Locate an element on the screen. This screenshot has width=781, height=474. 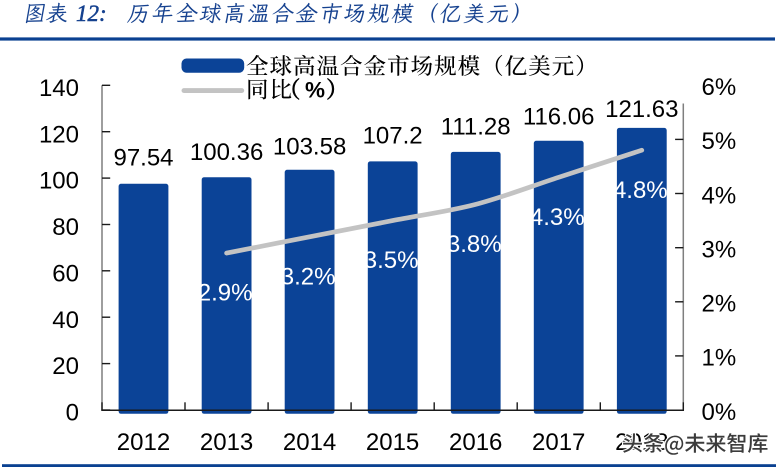
svg-text: 20 is located at coordinates (65, 366).